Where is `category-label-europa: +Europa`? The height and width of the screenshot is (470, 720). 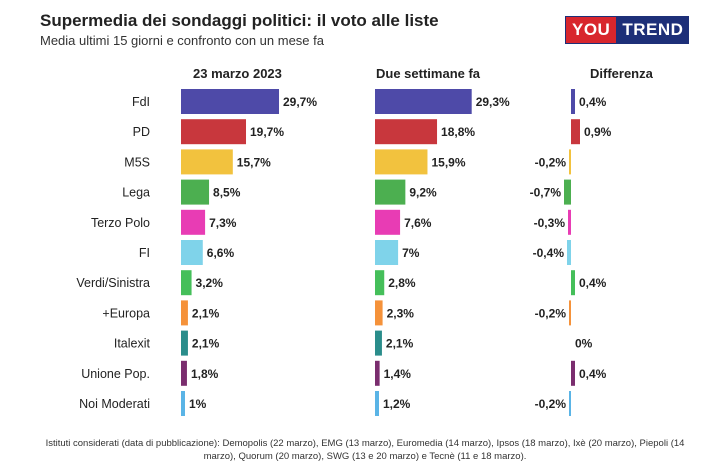
category-label-europa: +Europa is located at coordinates (126, 313).